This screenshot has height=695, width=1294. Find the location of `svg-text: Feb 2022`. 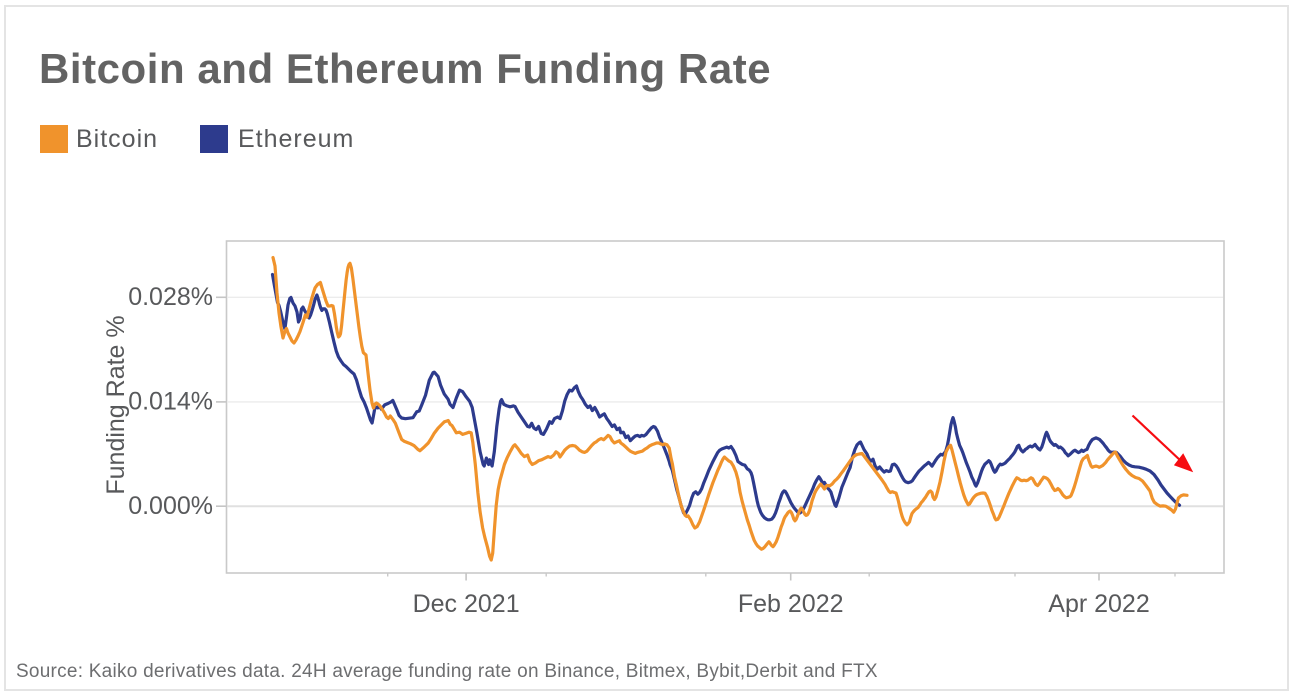

svg-text: Feb 2022 is located at coordinates (791, 604).